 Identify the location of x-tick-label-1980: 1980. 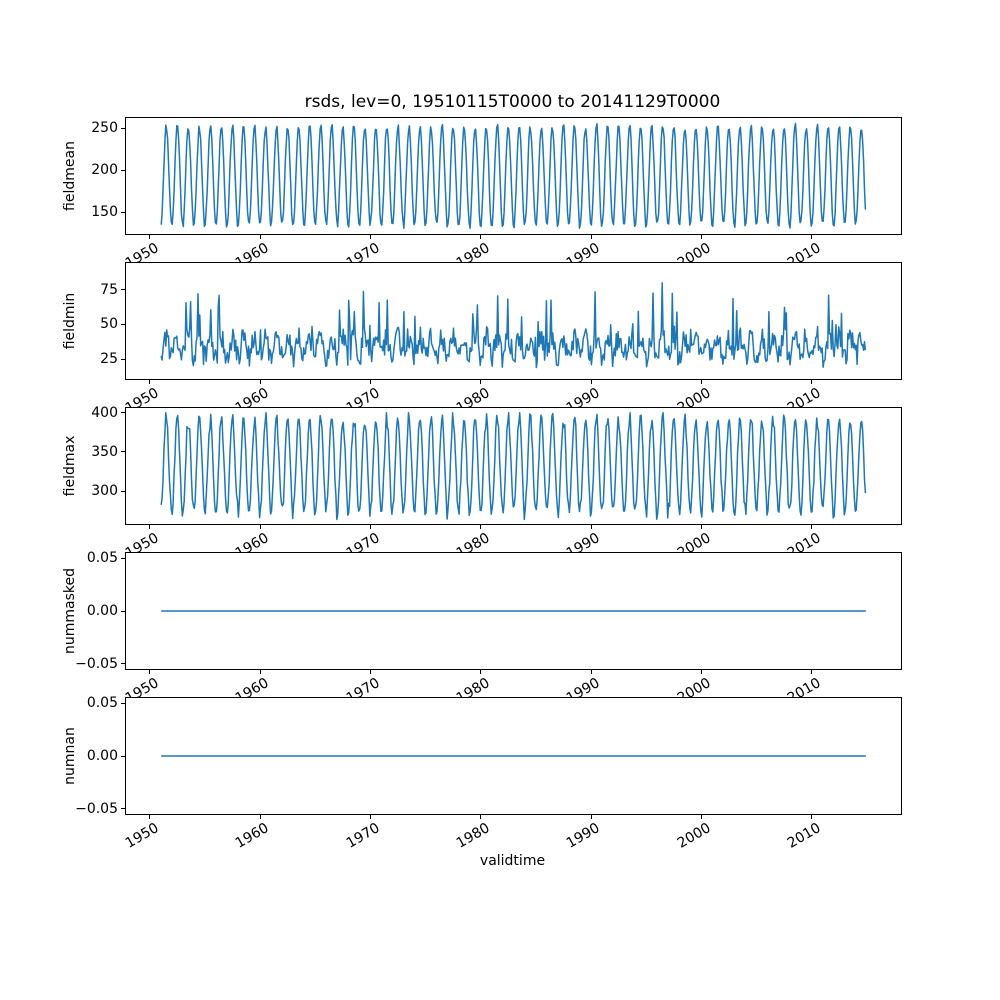
(473, 836).